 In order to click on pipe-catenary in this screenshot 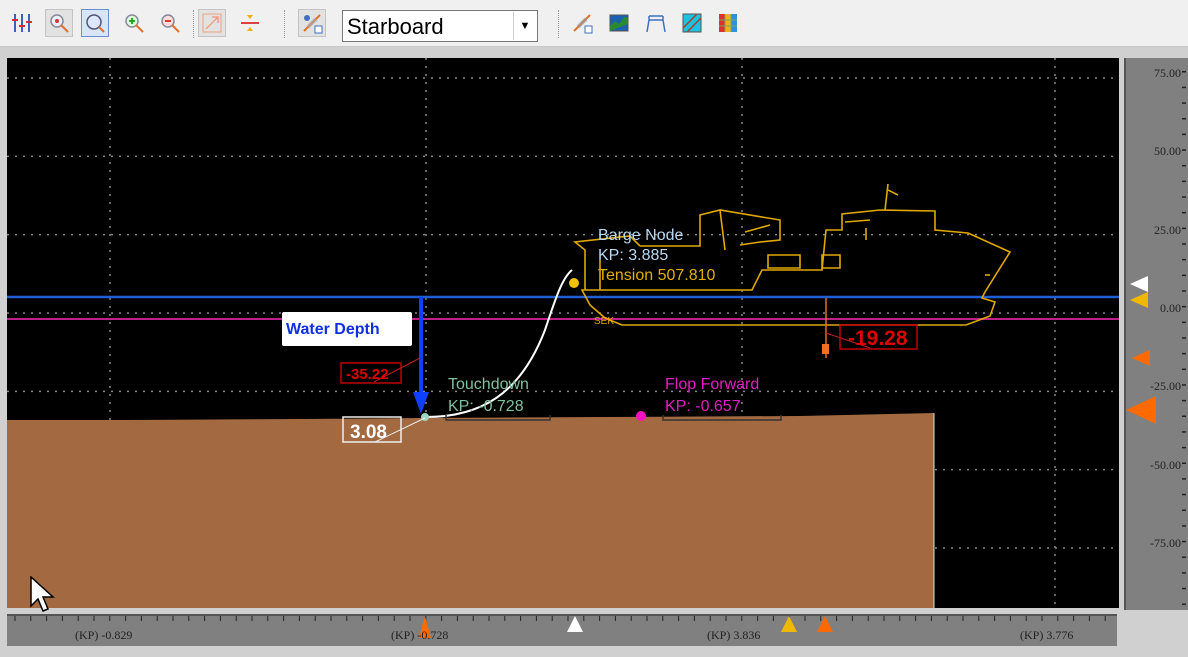, I will do `click(499, 343)`.